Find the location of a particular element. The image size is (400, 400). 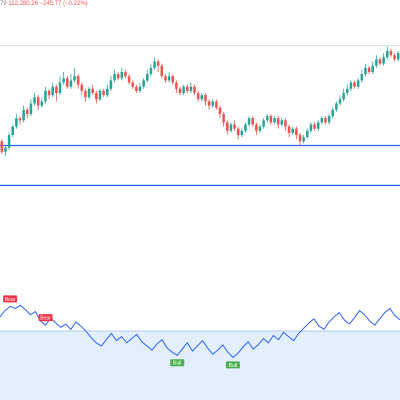

bear-label: Bear is located at coordinates (10, 300).